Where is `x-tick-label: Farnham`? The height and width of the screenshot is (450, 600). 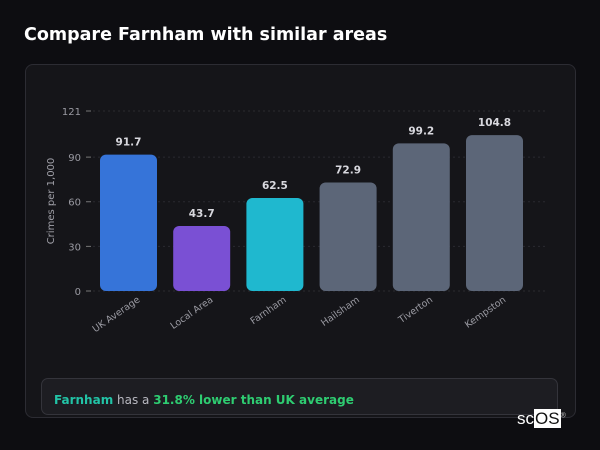 x-tick-label: Farnham is located at coordinates (268, 310).